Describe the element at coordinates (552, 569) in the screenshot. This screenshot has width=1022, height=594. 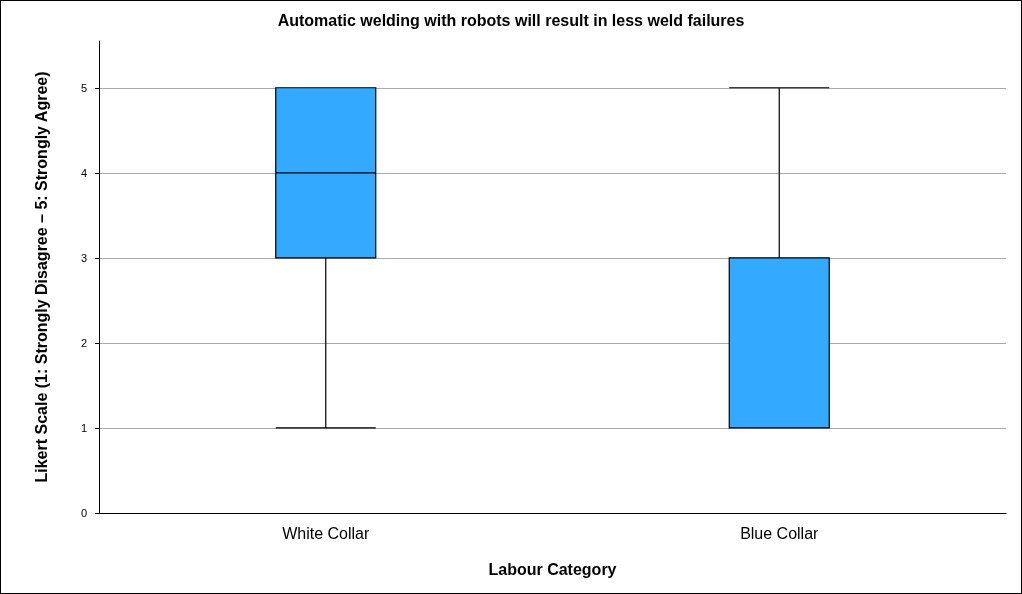
I see `x-axis-title: Labour Category` at that location.